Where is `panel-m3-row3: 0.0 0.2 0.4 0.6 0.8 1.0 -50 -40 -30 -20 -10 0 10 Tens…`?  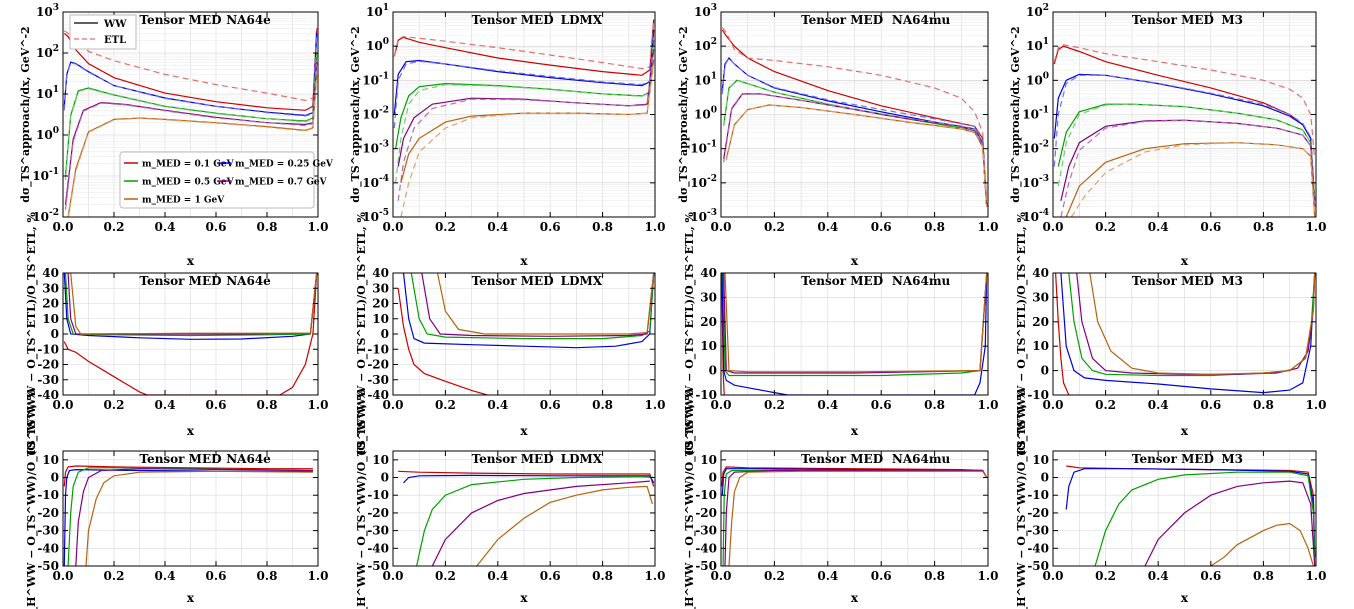 panel-m3-row3: 0.0 0.2 0.4 0.6 0.8 1.0 -50 -40 -30 -20 -10 0 10 Tens… is located at coordinates (1170, 499).